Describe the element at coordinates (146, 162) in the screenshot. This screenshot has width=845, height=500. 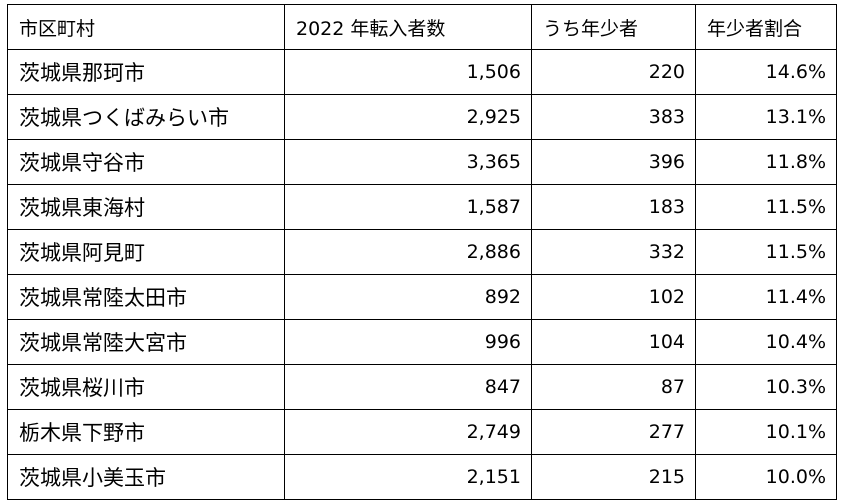
I see `cell-municipality: 茨城県守谷市` at that location.